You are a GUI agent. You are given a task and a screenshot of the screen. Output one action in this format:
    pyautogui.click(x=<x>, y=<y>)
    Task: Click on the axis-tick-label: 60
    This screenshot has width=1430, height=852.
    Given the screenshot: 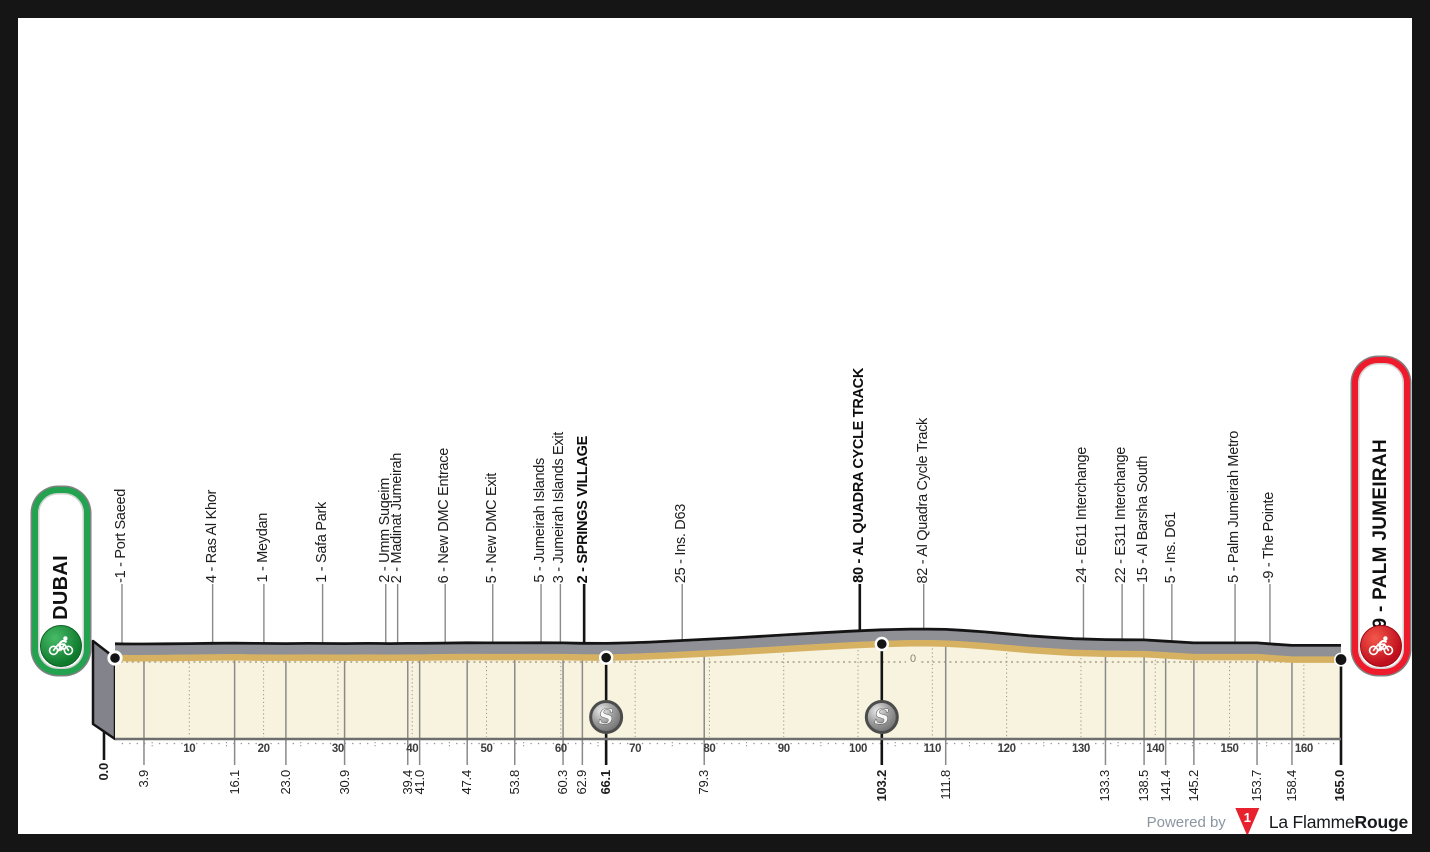 What is the action you would take?
    pyautogui.click(x=560, y=749)
    